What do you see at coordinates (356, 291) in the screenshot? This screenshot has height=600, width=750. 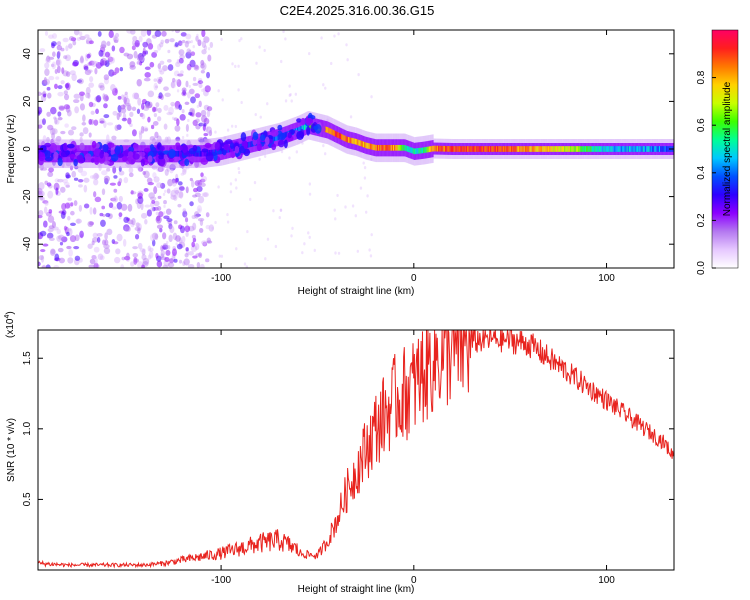 I see `spectrogram-x-label: Height of straight line (km)` at bounding box center [356, 291].